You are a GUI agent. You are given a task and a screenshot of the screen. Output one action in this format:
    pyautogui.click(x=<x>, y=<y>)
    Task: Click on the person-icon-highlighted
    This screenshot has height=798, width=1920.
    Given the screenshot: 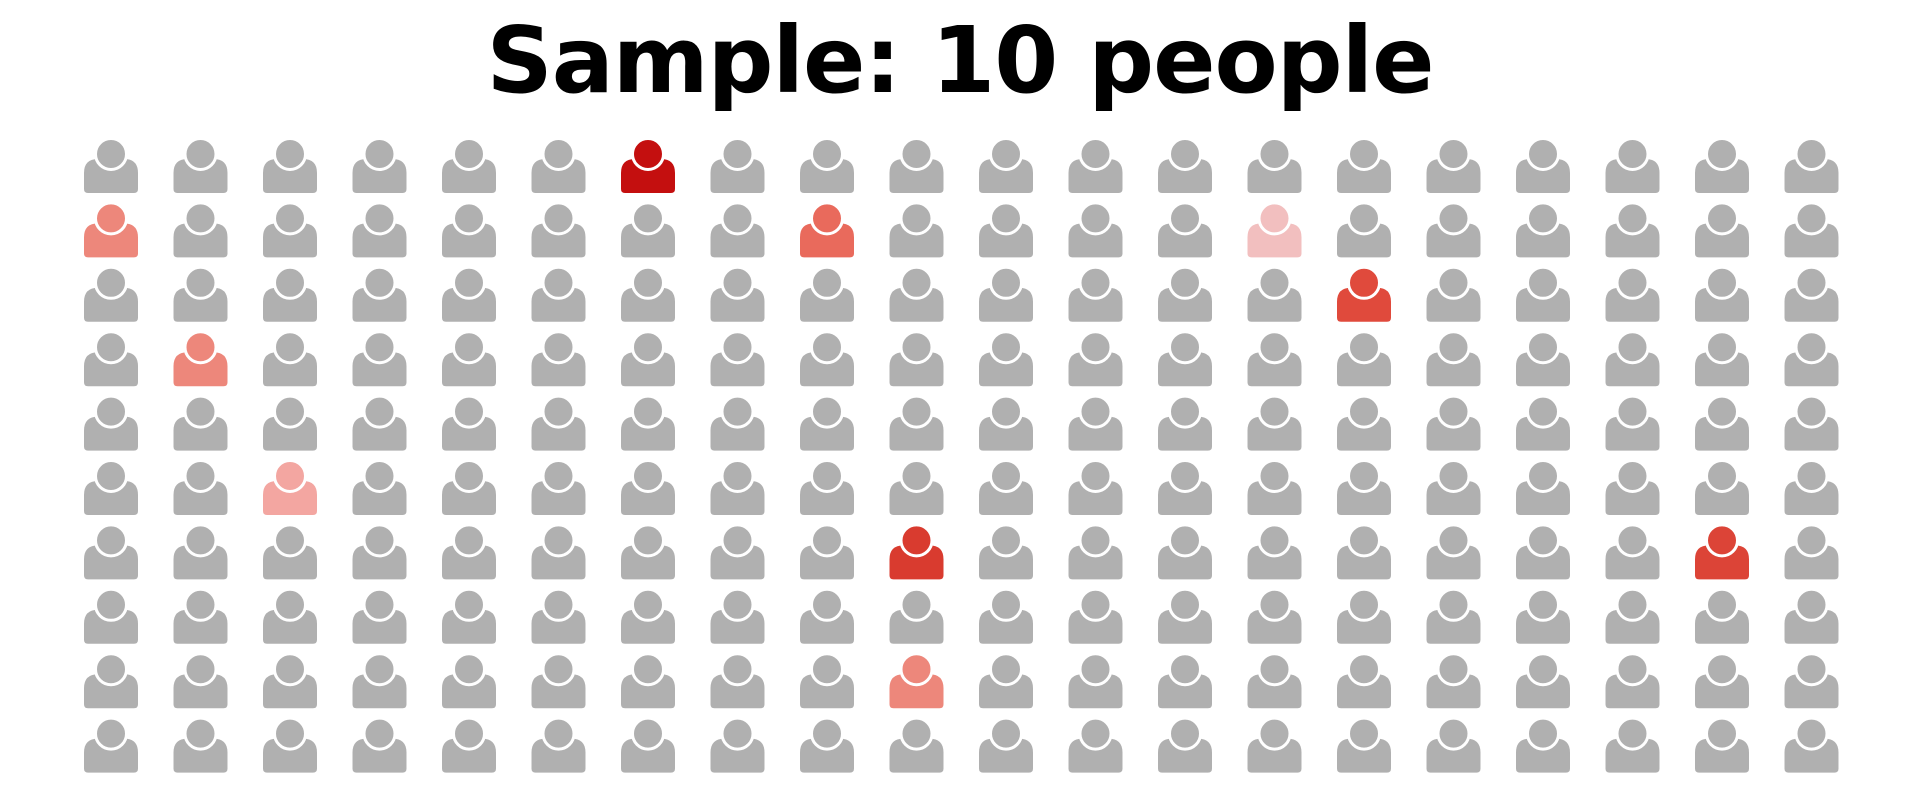 What is the action you would take?
    pyautogui.click(x=1274, y=229)
    